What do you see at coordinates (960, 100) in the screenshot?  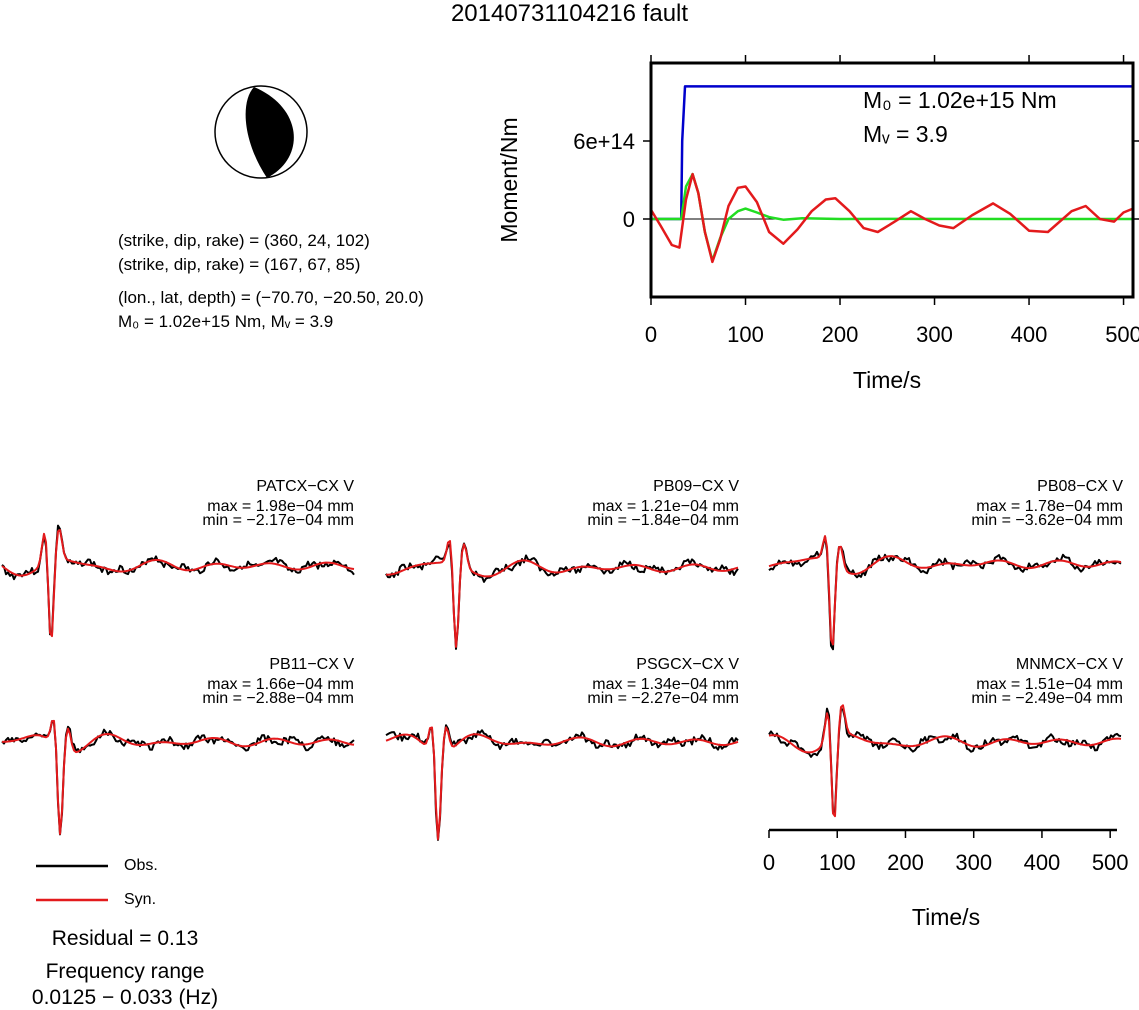 I see `moment-m0-label: M₀ = 1.02e+15 Nm` at bounding box center [960, 100].